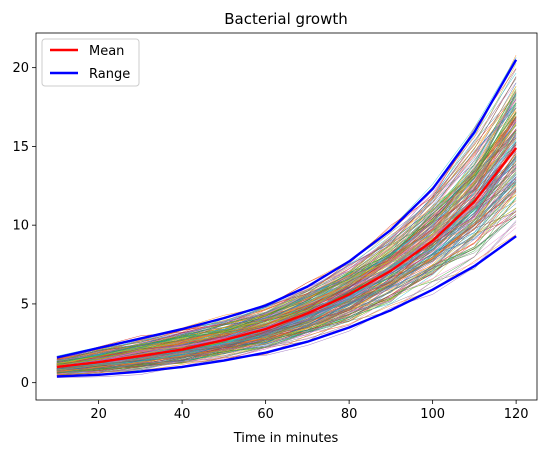 This screenshot has height=459, width=543. I want to click on chart-title: Bacterial growth, so click(286, 19).